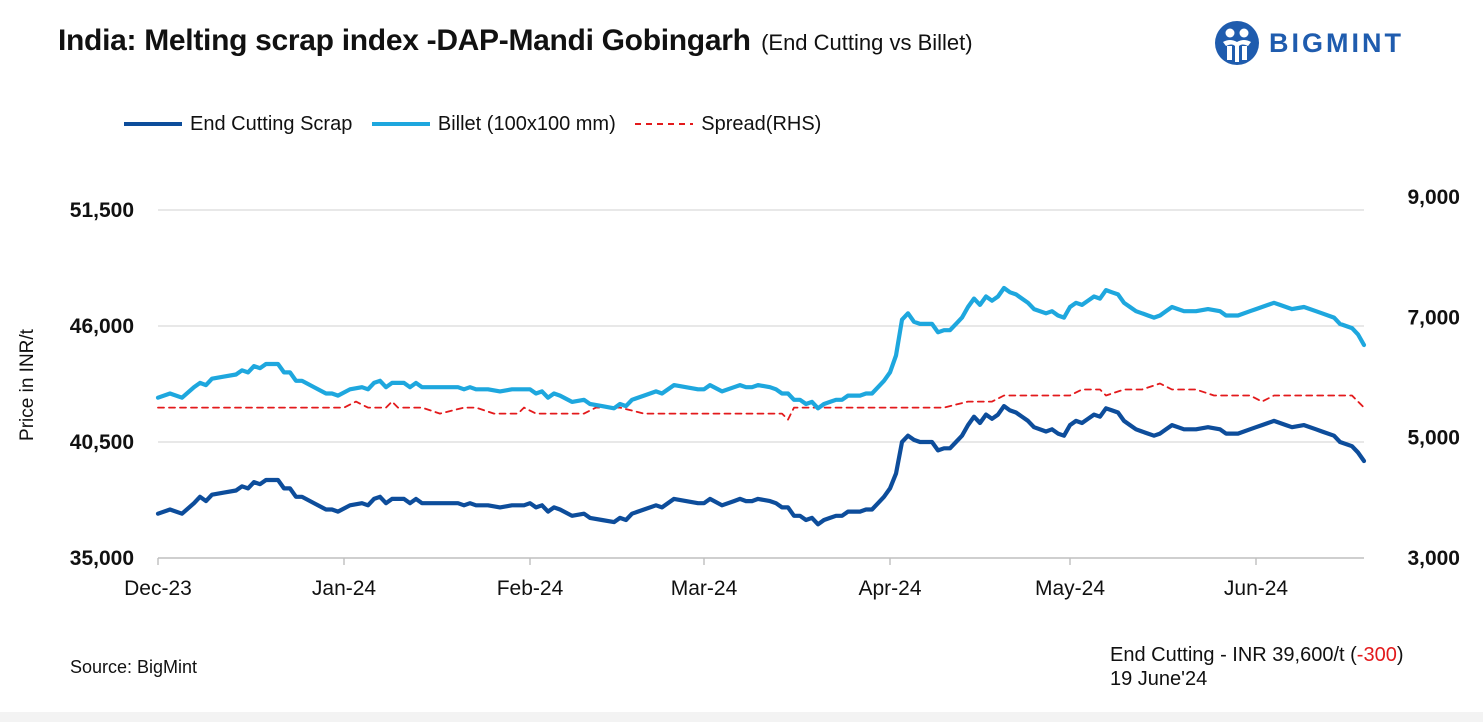 The image size is (1483, 722). I want to click on x-tick-label: May-24, so click(1070, 588).